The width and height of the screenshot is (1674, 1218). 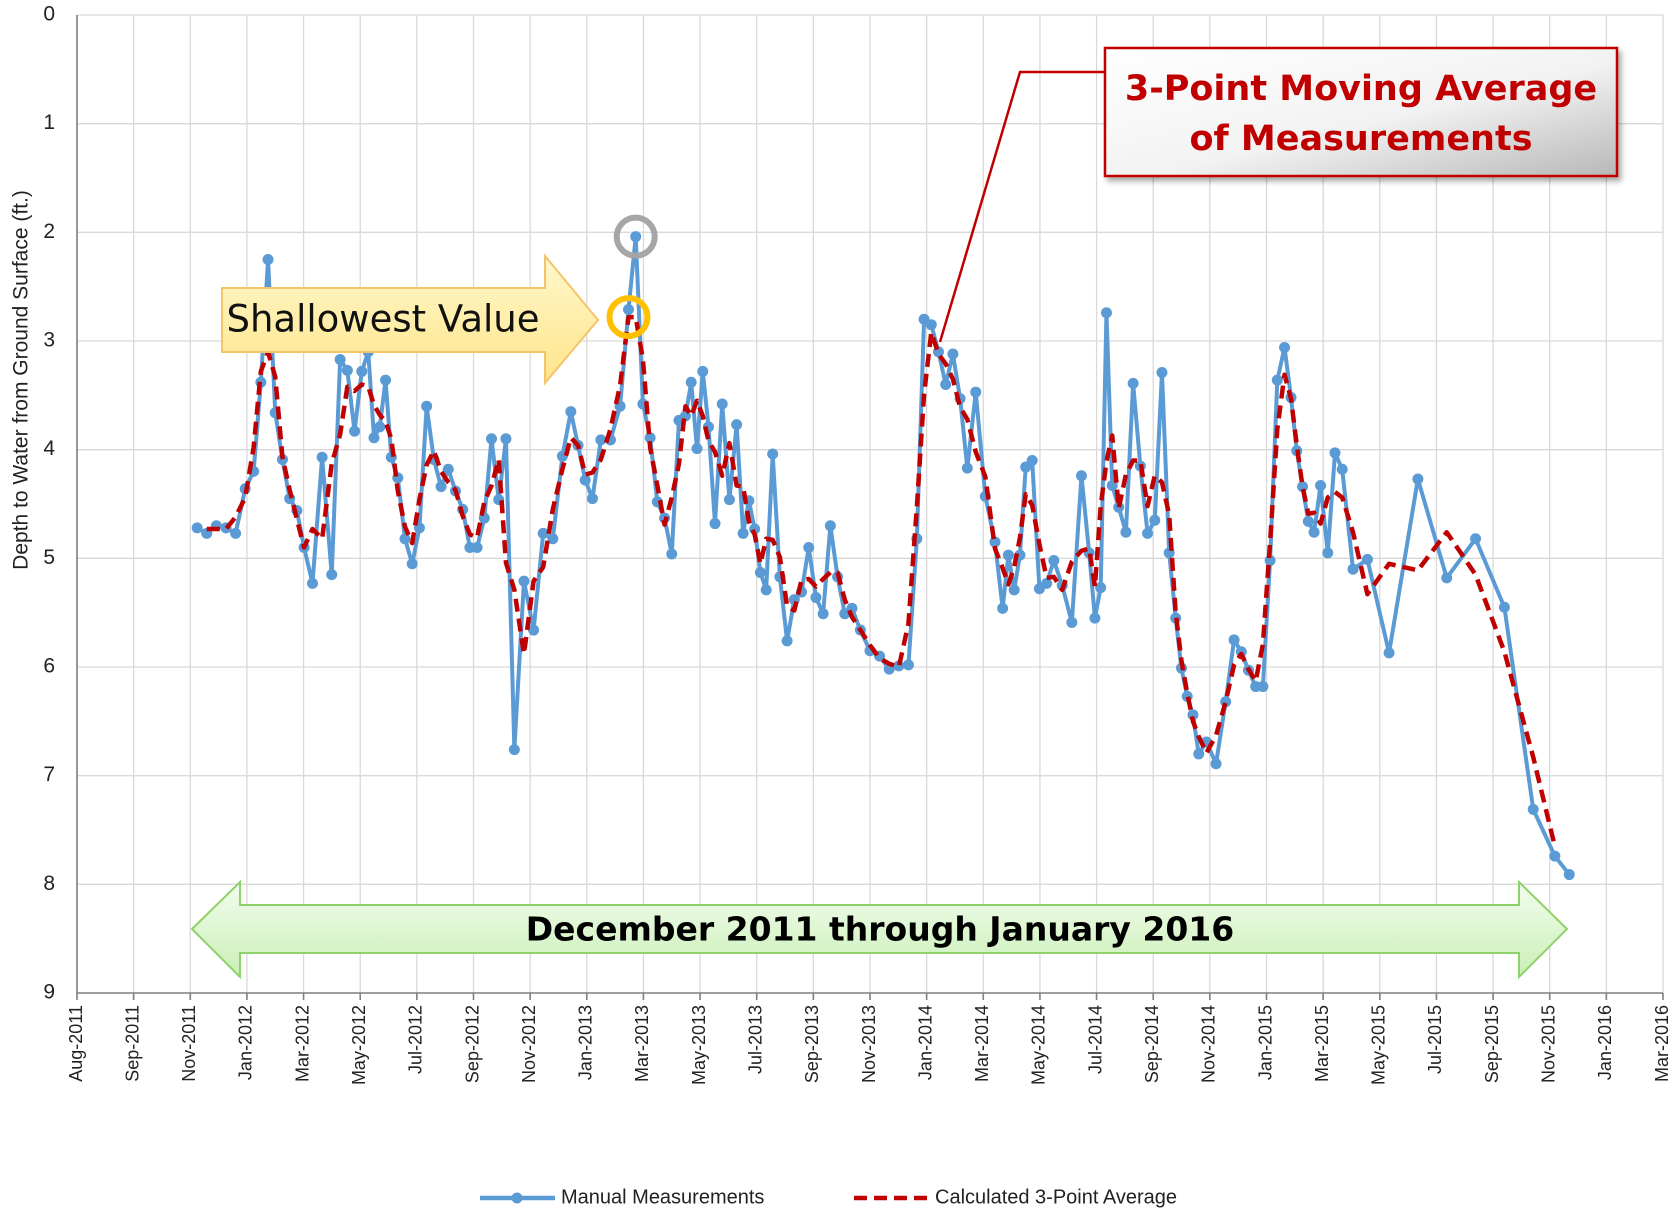 What do you see at coordinates (49, 340) in the screenshot?
I see `y-tick-label: 3` at bounding box center [49, 340].